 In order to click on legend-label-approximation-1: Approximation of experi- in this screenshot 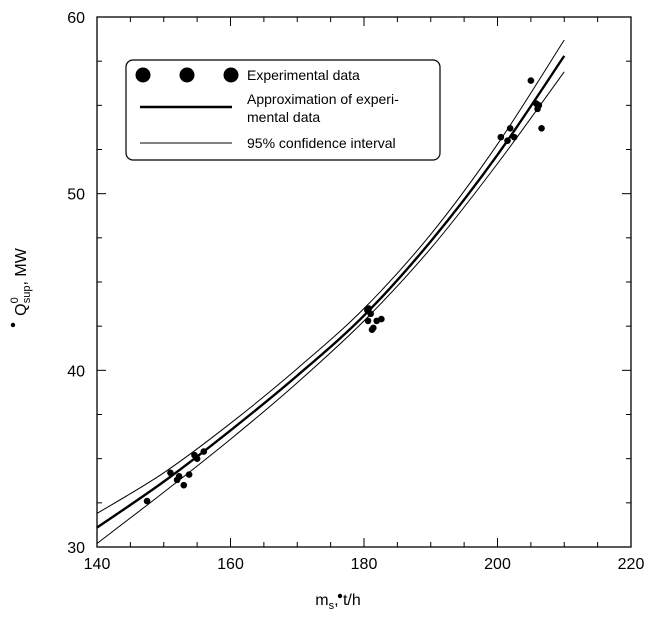, I will do `click(323, 99)`.